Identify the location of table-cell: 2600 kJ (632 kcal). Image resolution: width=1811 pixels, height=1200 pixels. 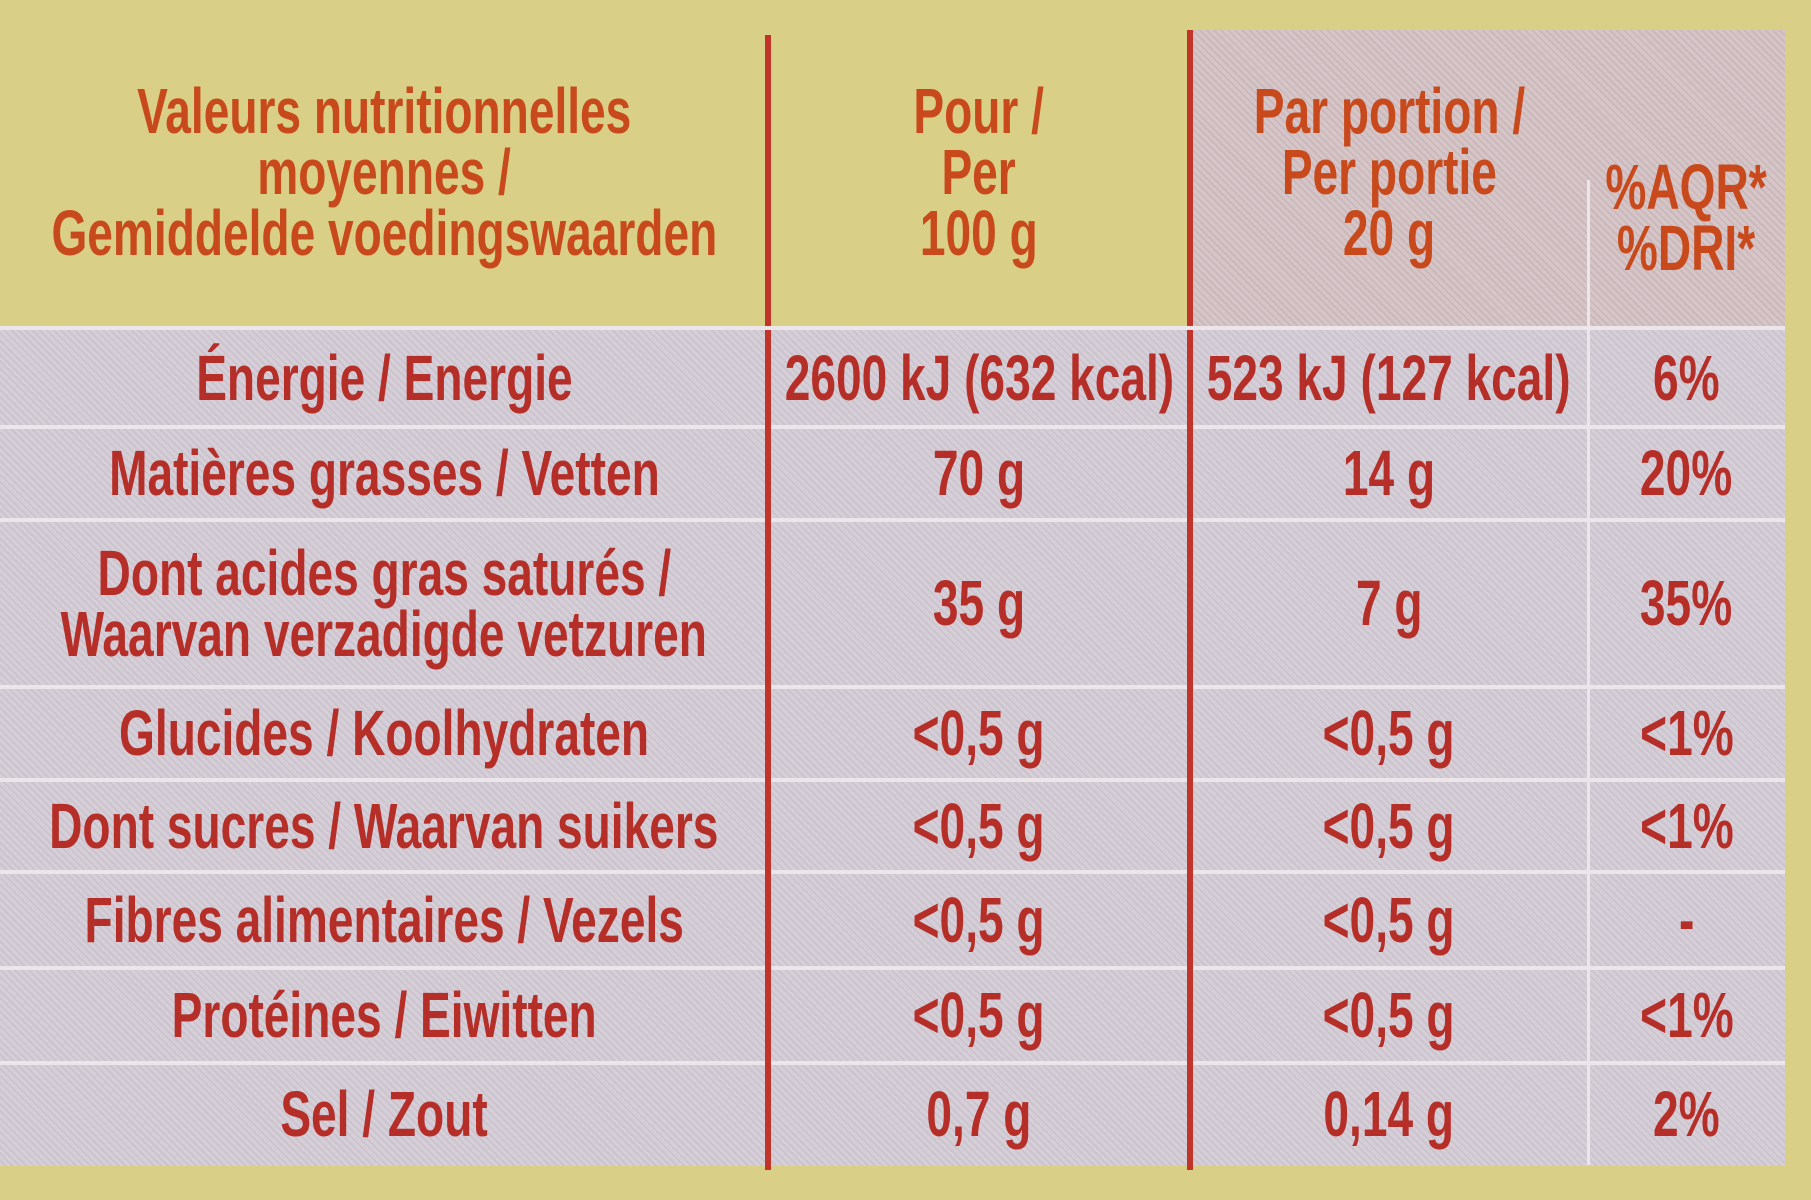
(979, 378).